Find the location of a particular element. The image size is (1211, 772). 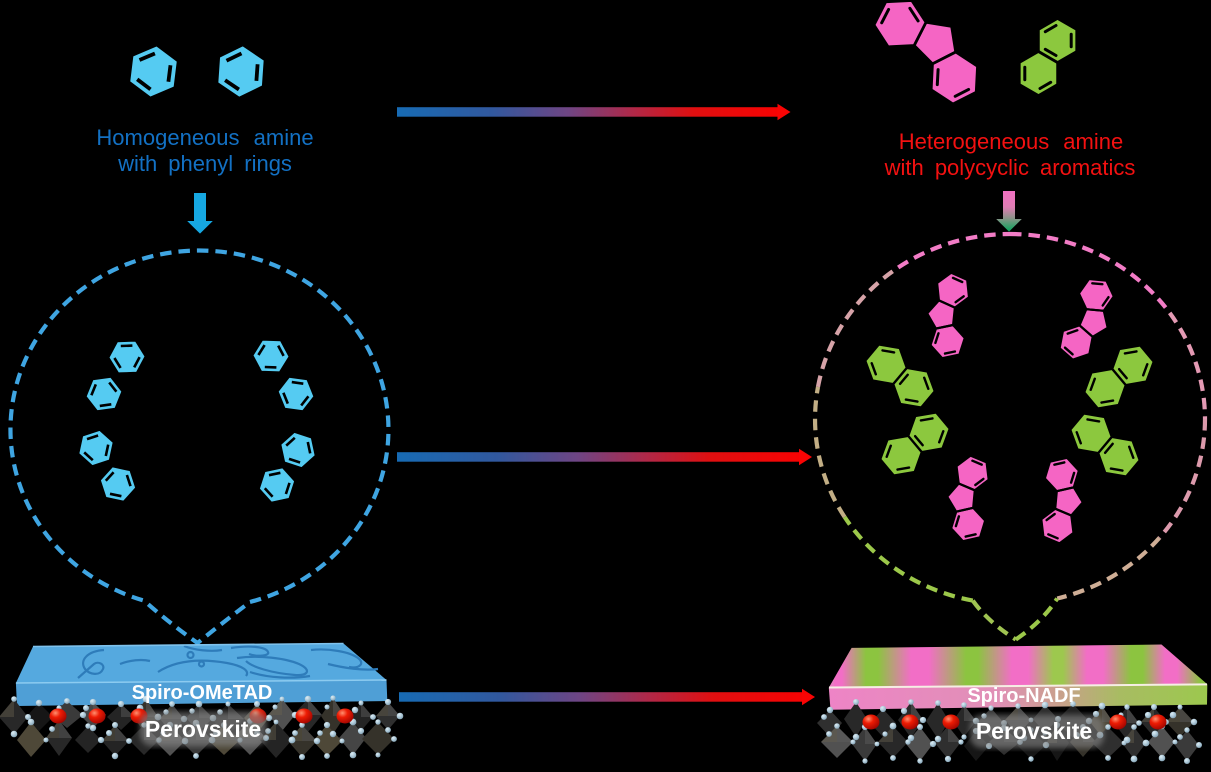

svg-text: Spiro-OMeTAD is located at coordinates (202, 693).